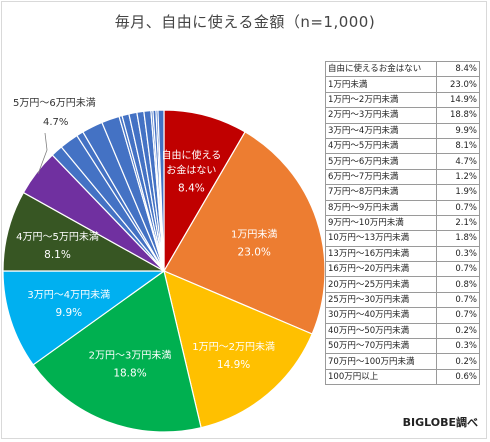 Image resolution: width=490 pixels, height=442 pixels. I want to click on table-row: 50万円～70万円未満 0.3%, so click(402, 346).